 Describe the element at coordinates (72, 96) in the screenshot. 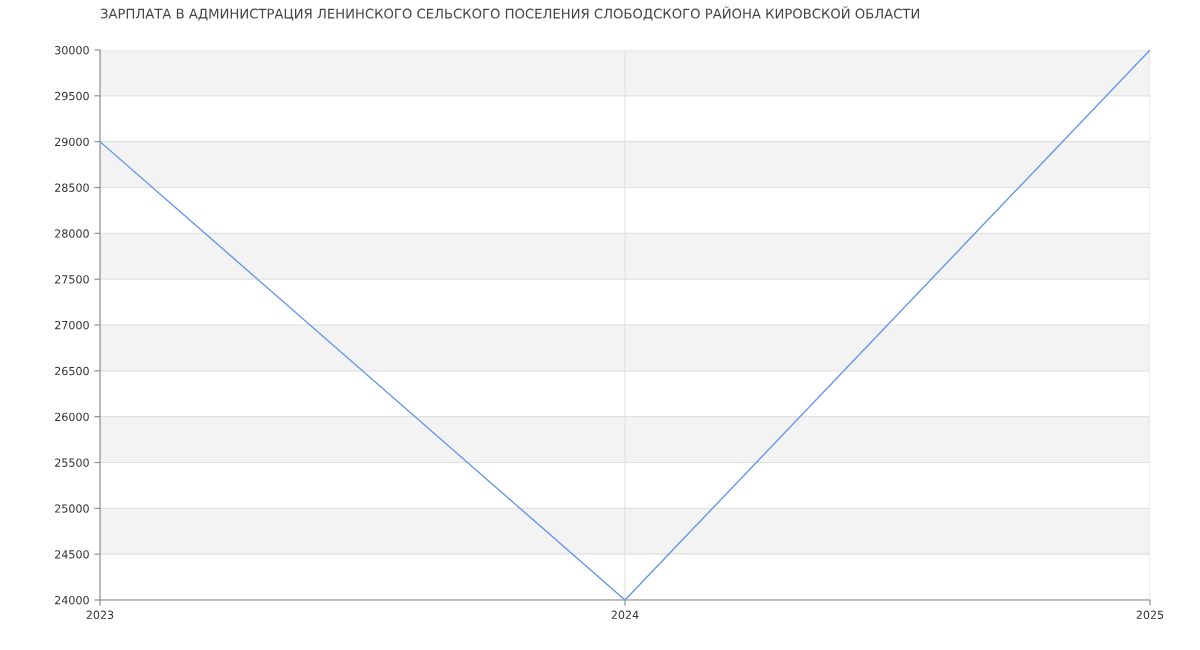

I see `y-tick-label: 29500` at that location.